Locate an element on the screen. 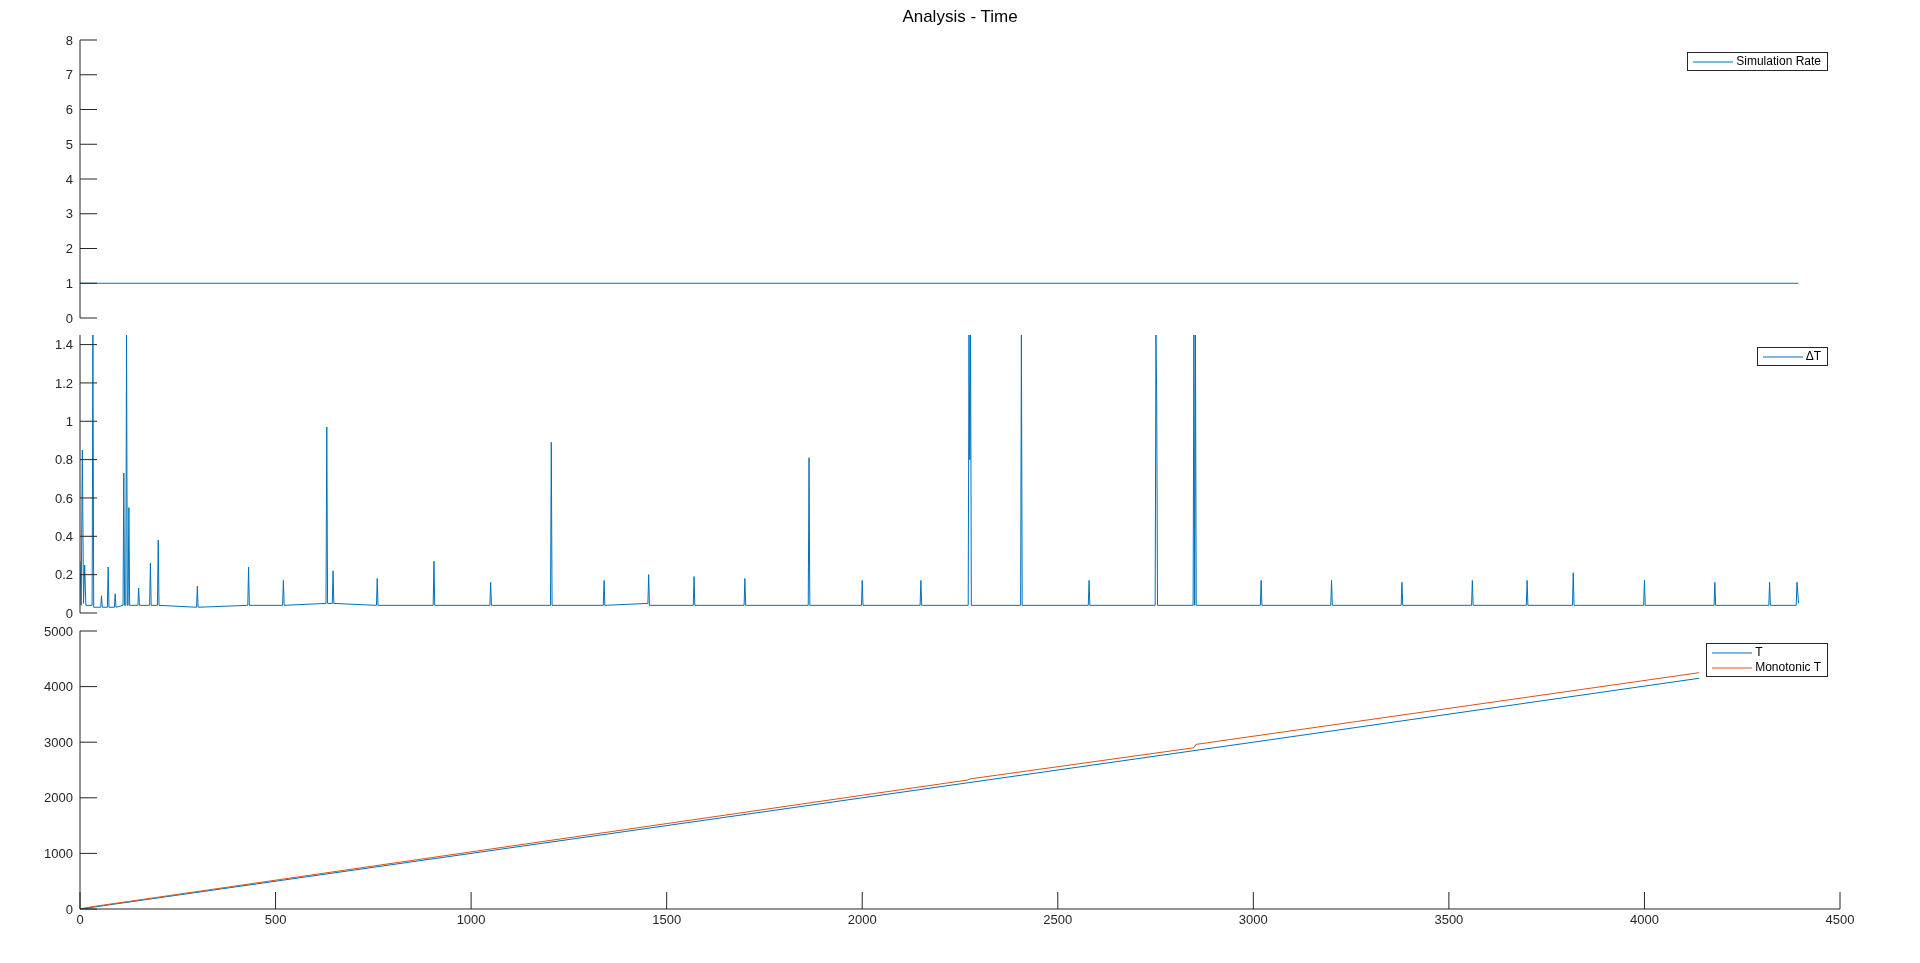  x-tick-label: 4500 is located at coordinates (1840, 920).